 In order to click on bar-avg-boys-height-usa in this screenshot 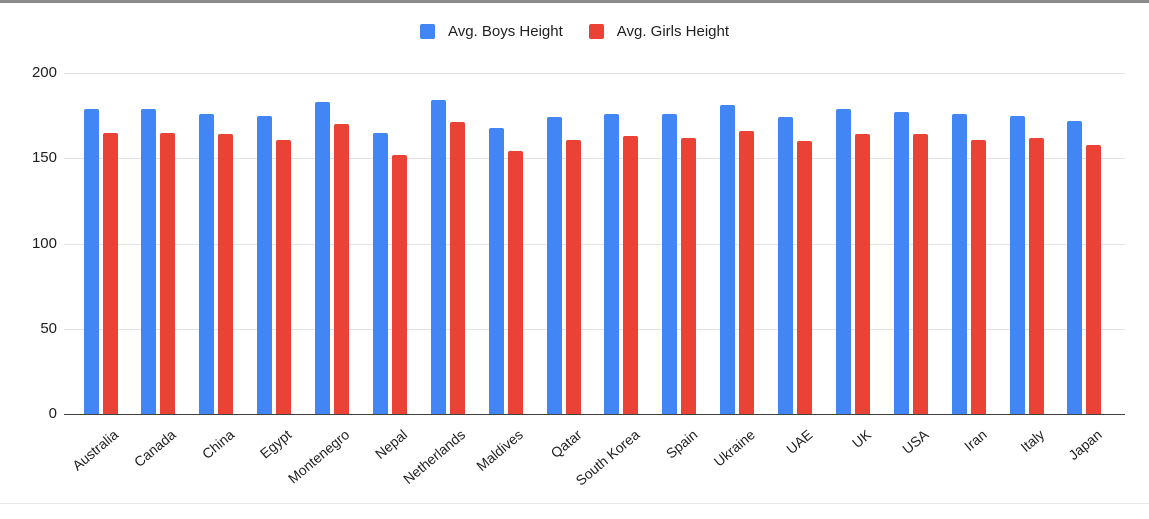, I will do `click(901, 263)`.